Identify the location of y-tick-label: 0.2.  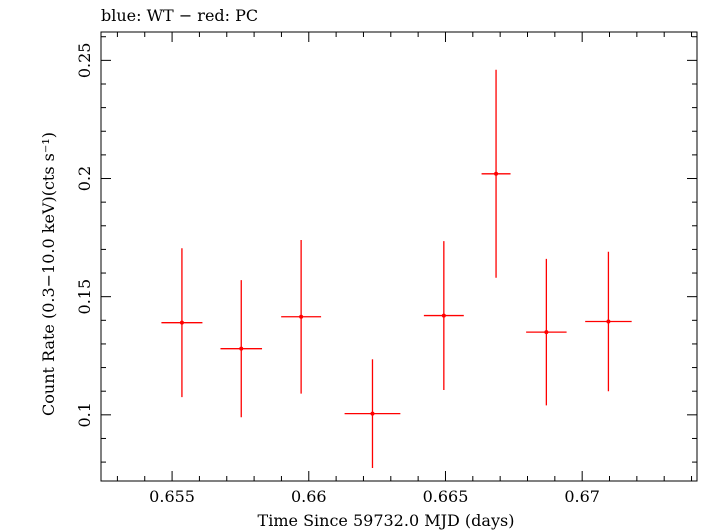
(84, 178).